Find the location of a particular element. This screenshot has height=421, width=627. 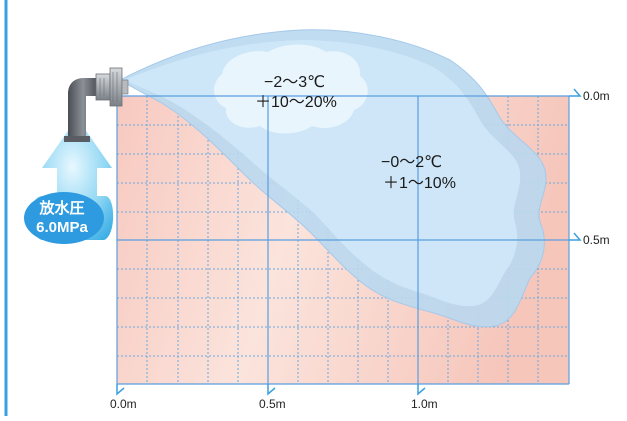

x-axis-ticks is located at coordinates (271, 390).